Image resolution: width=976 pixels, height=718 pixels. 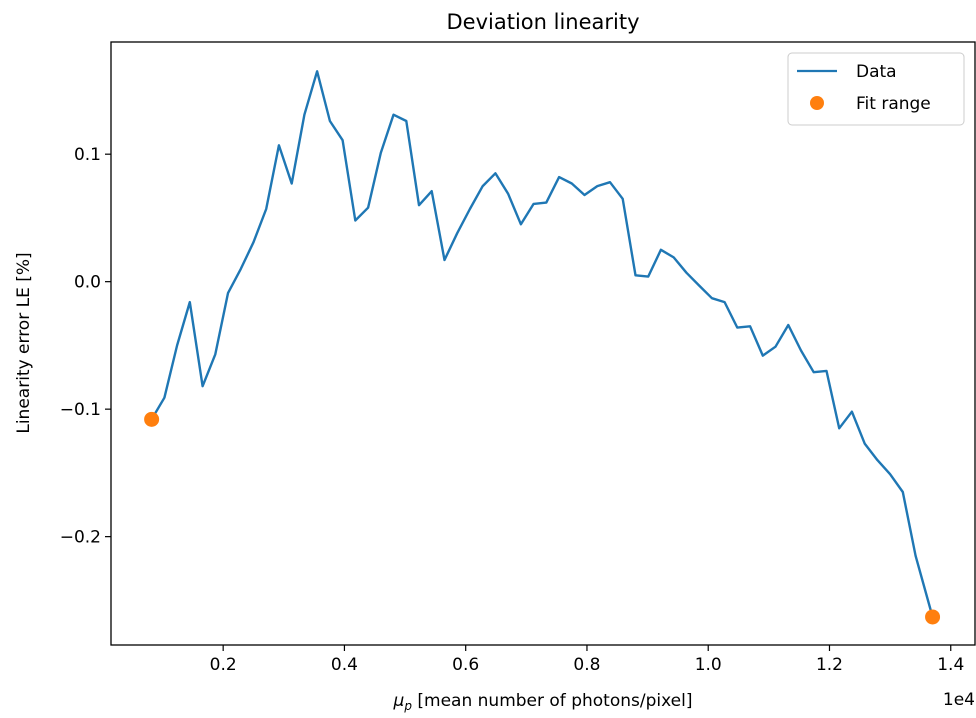 I want to click on y-tick-label: −0.2, so click(x=80, y=538).